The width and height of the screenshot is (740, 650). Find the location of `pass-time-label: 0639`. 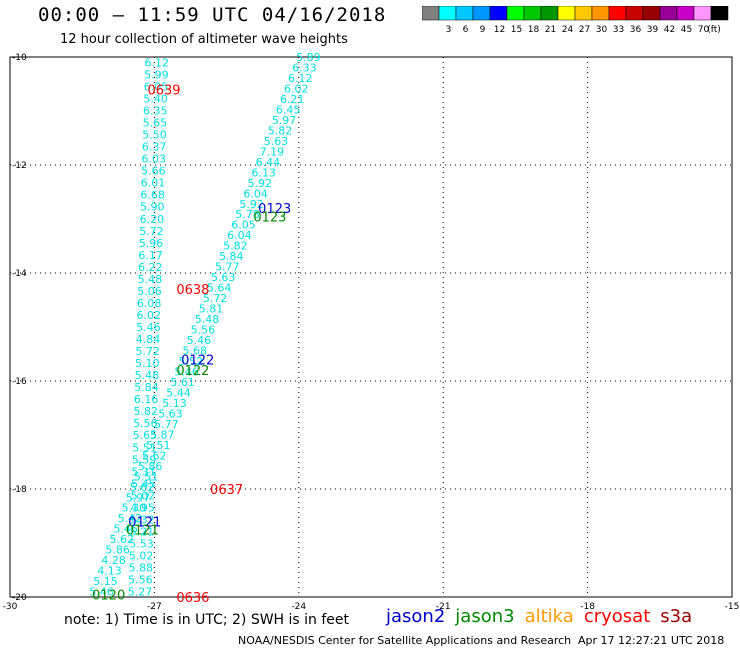

pass-time-label: 0639 is located at coordinates (163, 90).